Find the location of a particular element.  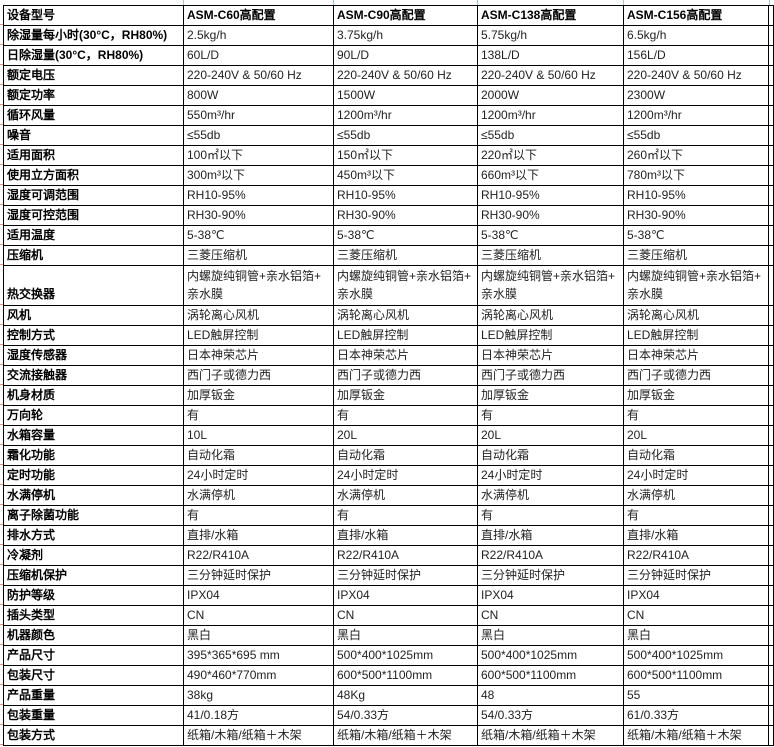

spec-value-cell: ≤55db is located at coordinates (696, 135).